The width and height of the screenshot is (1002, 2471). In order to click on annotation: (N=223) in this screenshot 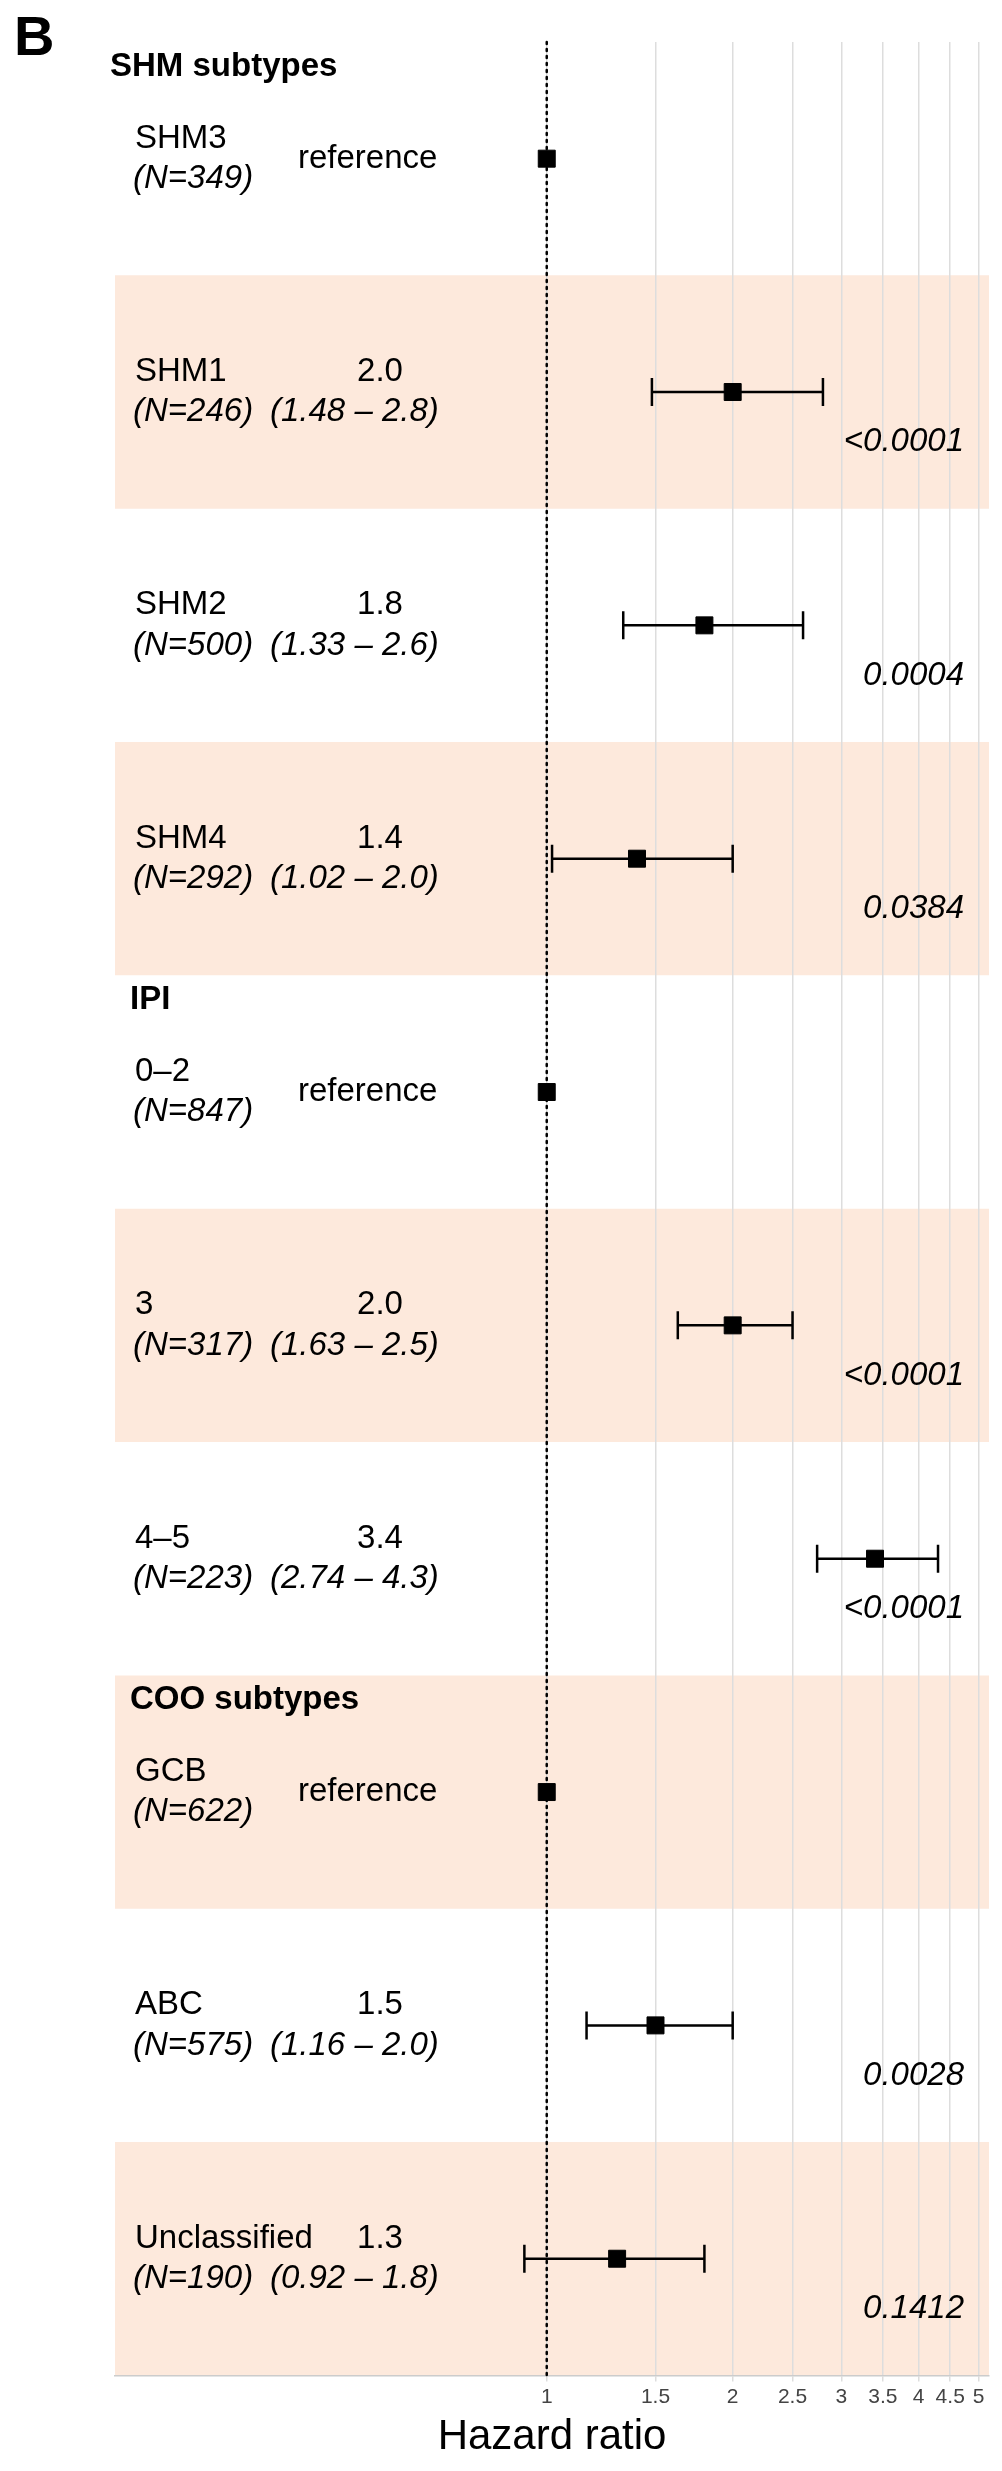, I will do `click(193, 1576)`.